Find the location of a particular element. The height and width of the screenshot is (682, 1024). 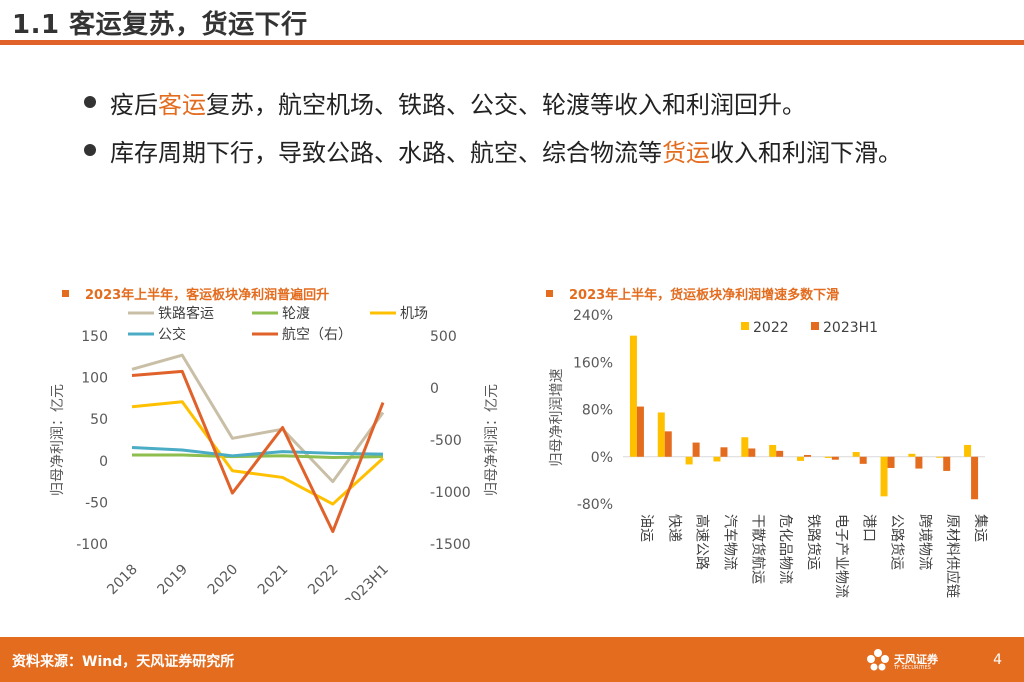

logo-text: 天风证券 is located at coordinates (916, 659).